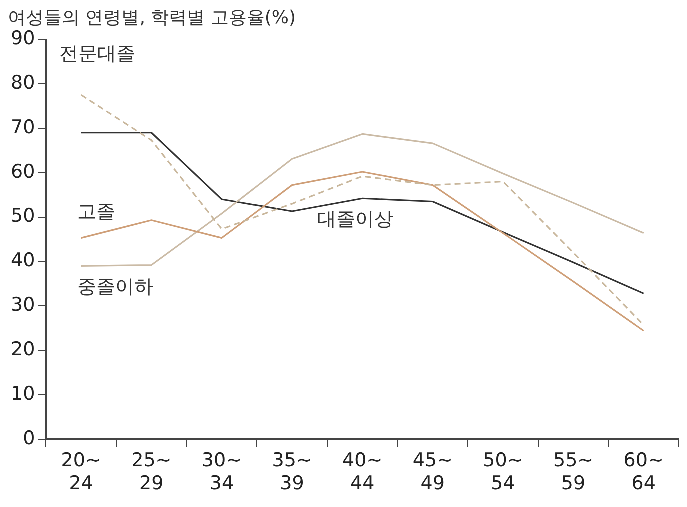 This screenshot has width=687, height=507. What do you see at coordinates (573, 472) in the screenshot?
I see `x-tick-label: 55~ 59` at bounding box center [573, 472].